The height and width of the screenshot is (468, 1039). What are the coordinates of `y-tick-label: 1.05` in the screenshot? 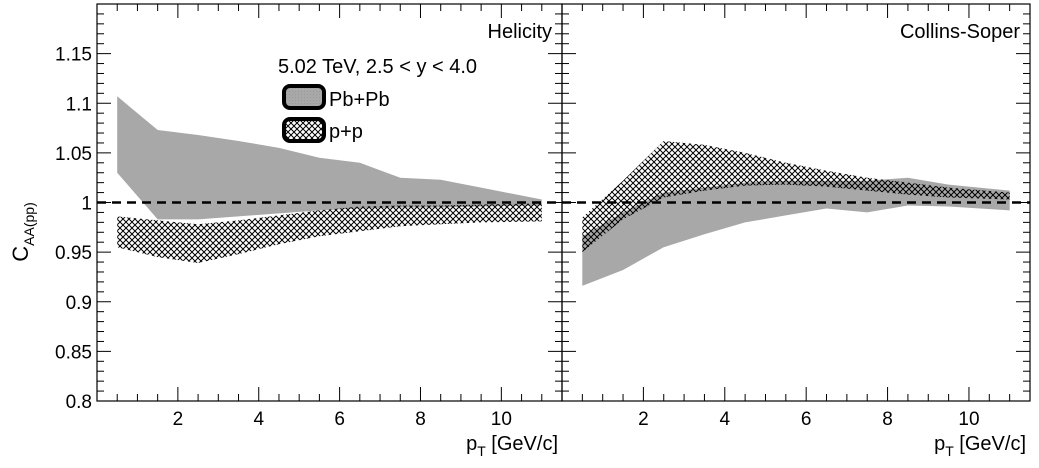 It's located at (73, 154).